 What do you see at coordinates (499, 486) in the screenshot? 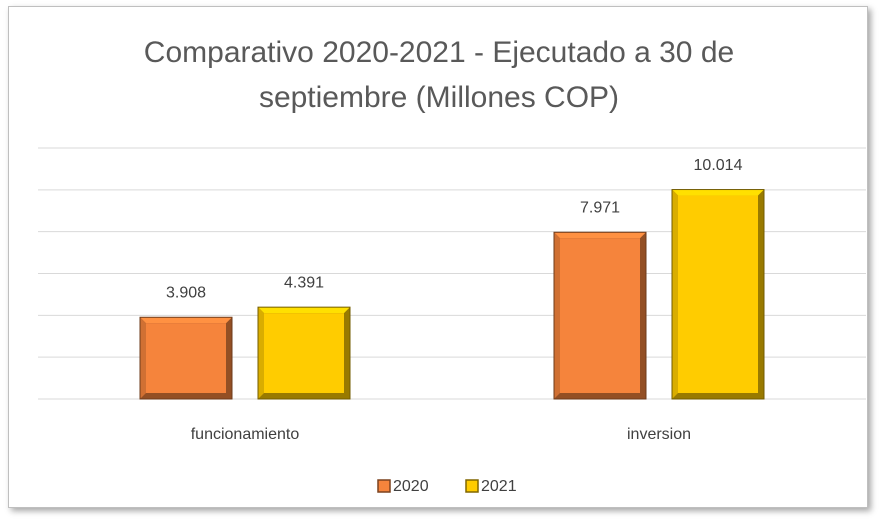
I see `legend-label: 2021` at bounding box center [499, 486].